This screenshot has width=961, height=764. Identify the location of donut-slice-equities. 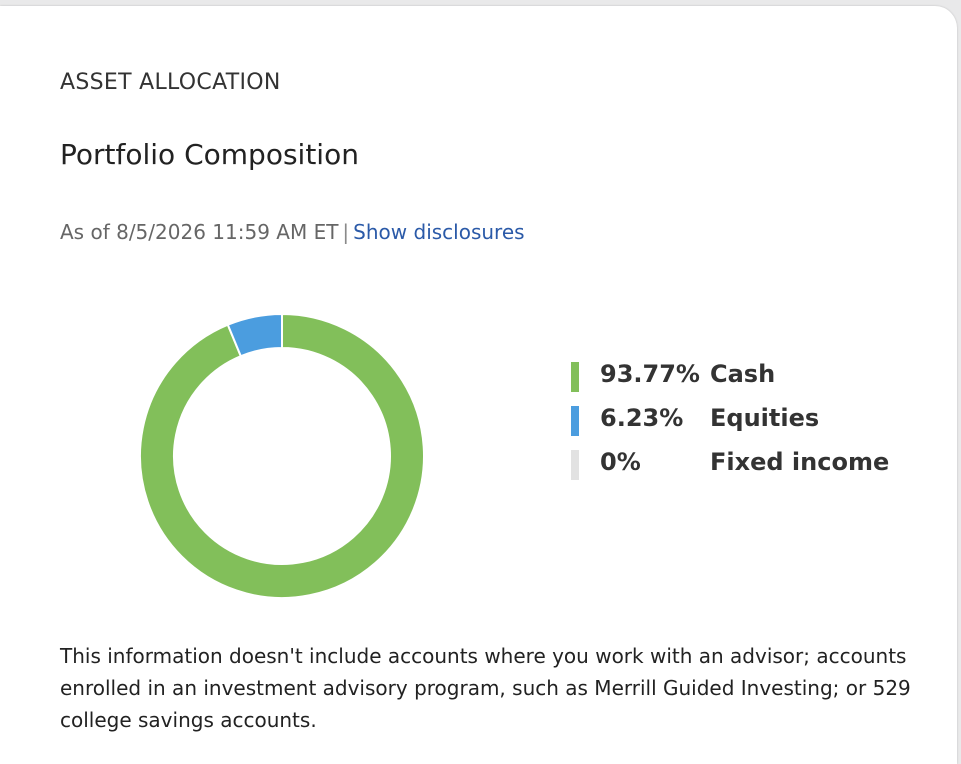
(254, 335).